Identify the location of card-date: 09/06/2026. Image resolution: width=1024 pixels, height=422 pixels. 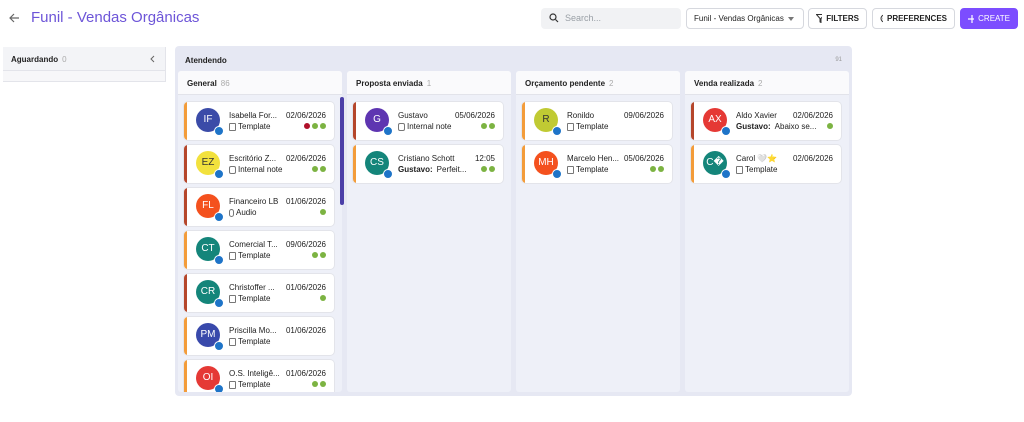
(643, 115).